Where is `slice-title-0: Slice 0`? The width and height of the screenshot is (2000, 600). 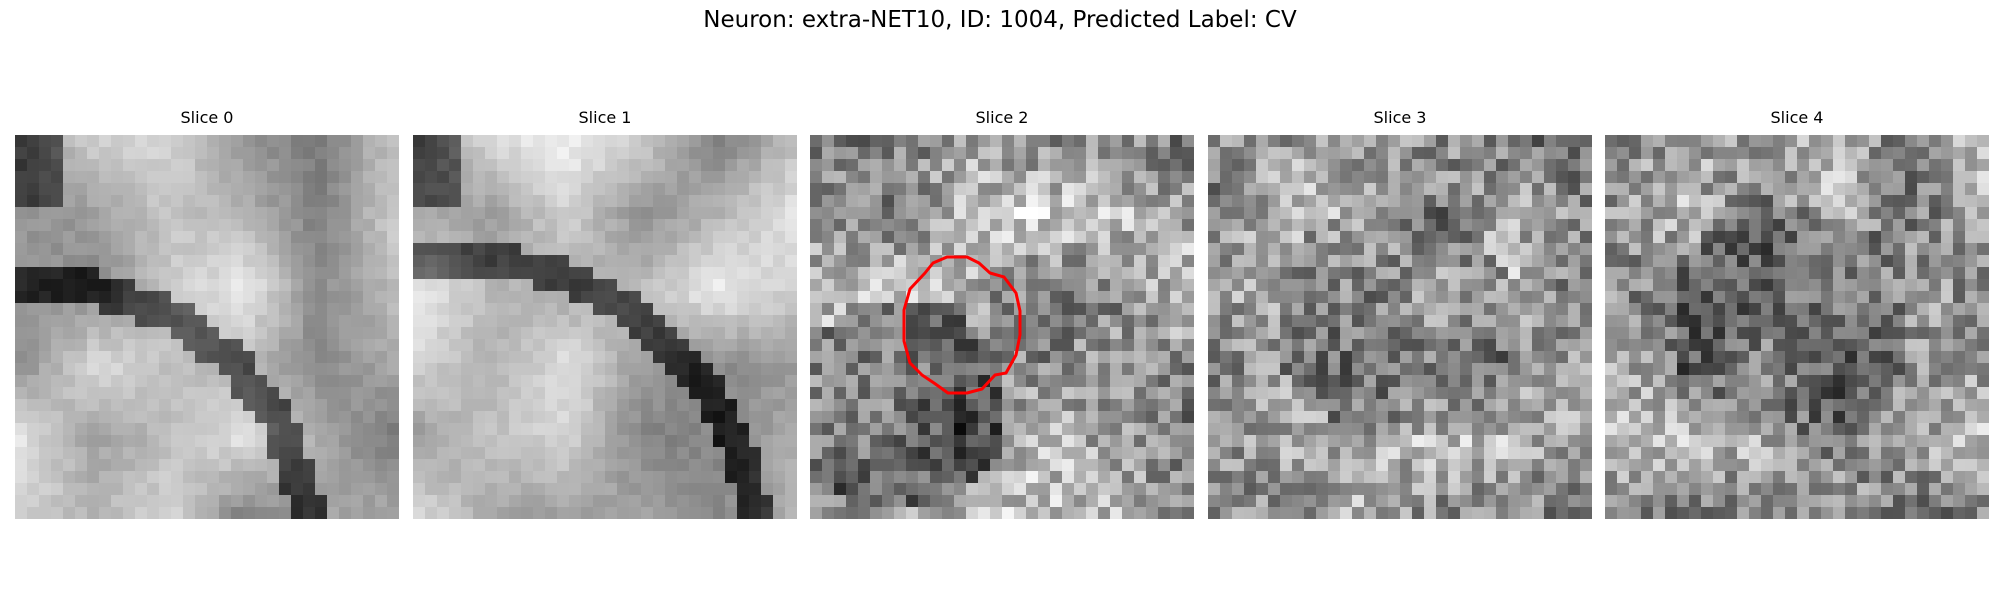 slice-title-0: Slice 0 is located at coordinates (207, 117).